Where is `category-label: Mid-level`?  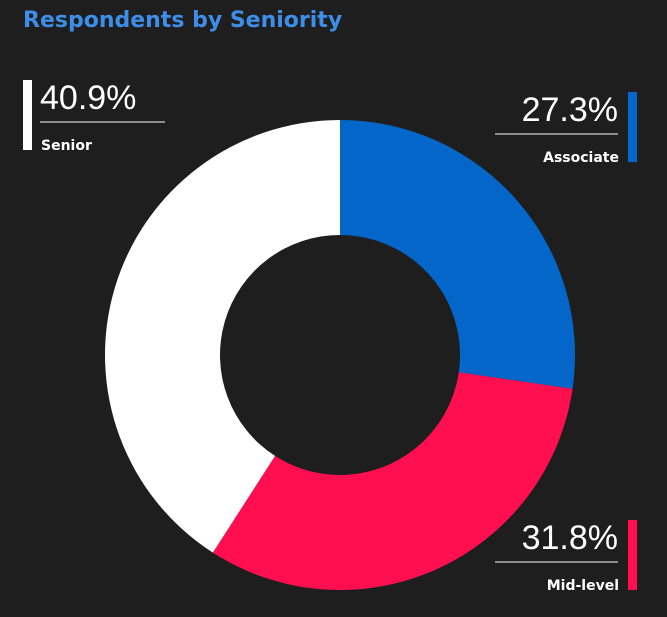
category-label: Mid-level is located at coordinates (583, 586).